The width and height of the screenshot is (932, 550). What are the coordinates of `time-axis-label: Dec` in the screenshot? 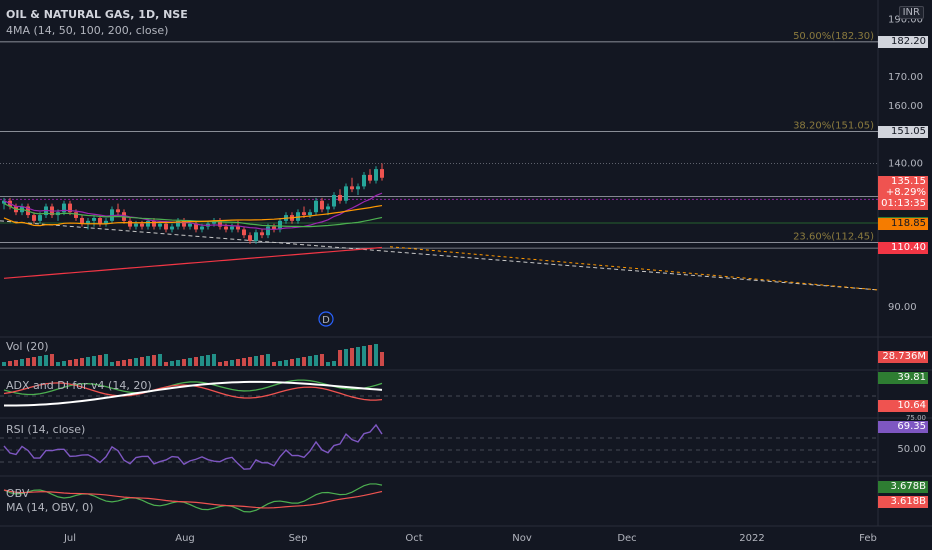 It's located at (626, 538).